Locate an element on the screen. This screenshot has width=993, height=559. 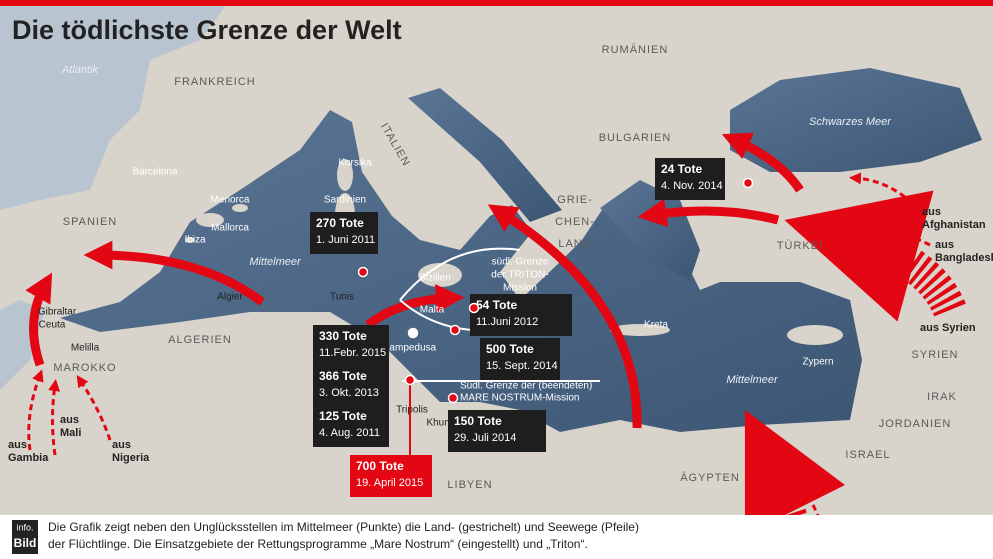
origin-label: aus Syrien is located at coordinates (948, 328).